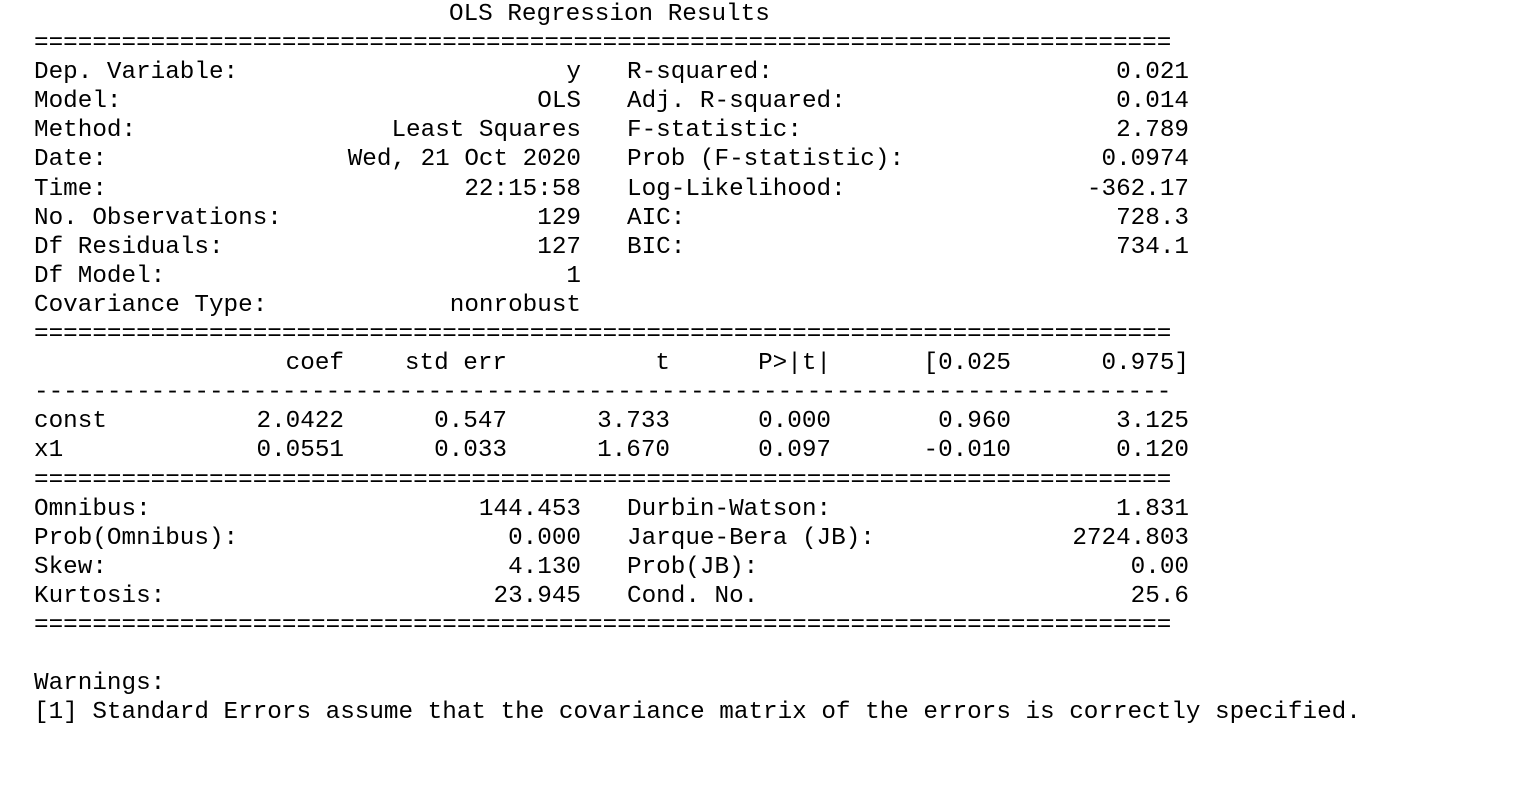 The width and height of the screenshot is (1516, 786). Describe the element at coordinates (70, 160) in the screenshot. I see `summary-left-label: Date:` at that location.